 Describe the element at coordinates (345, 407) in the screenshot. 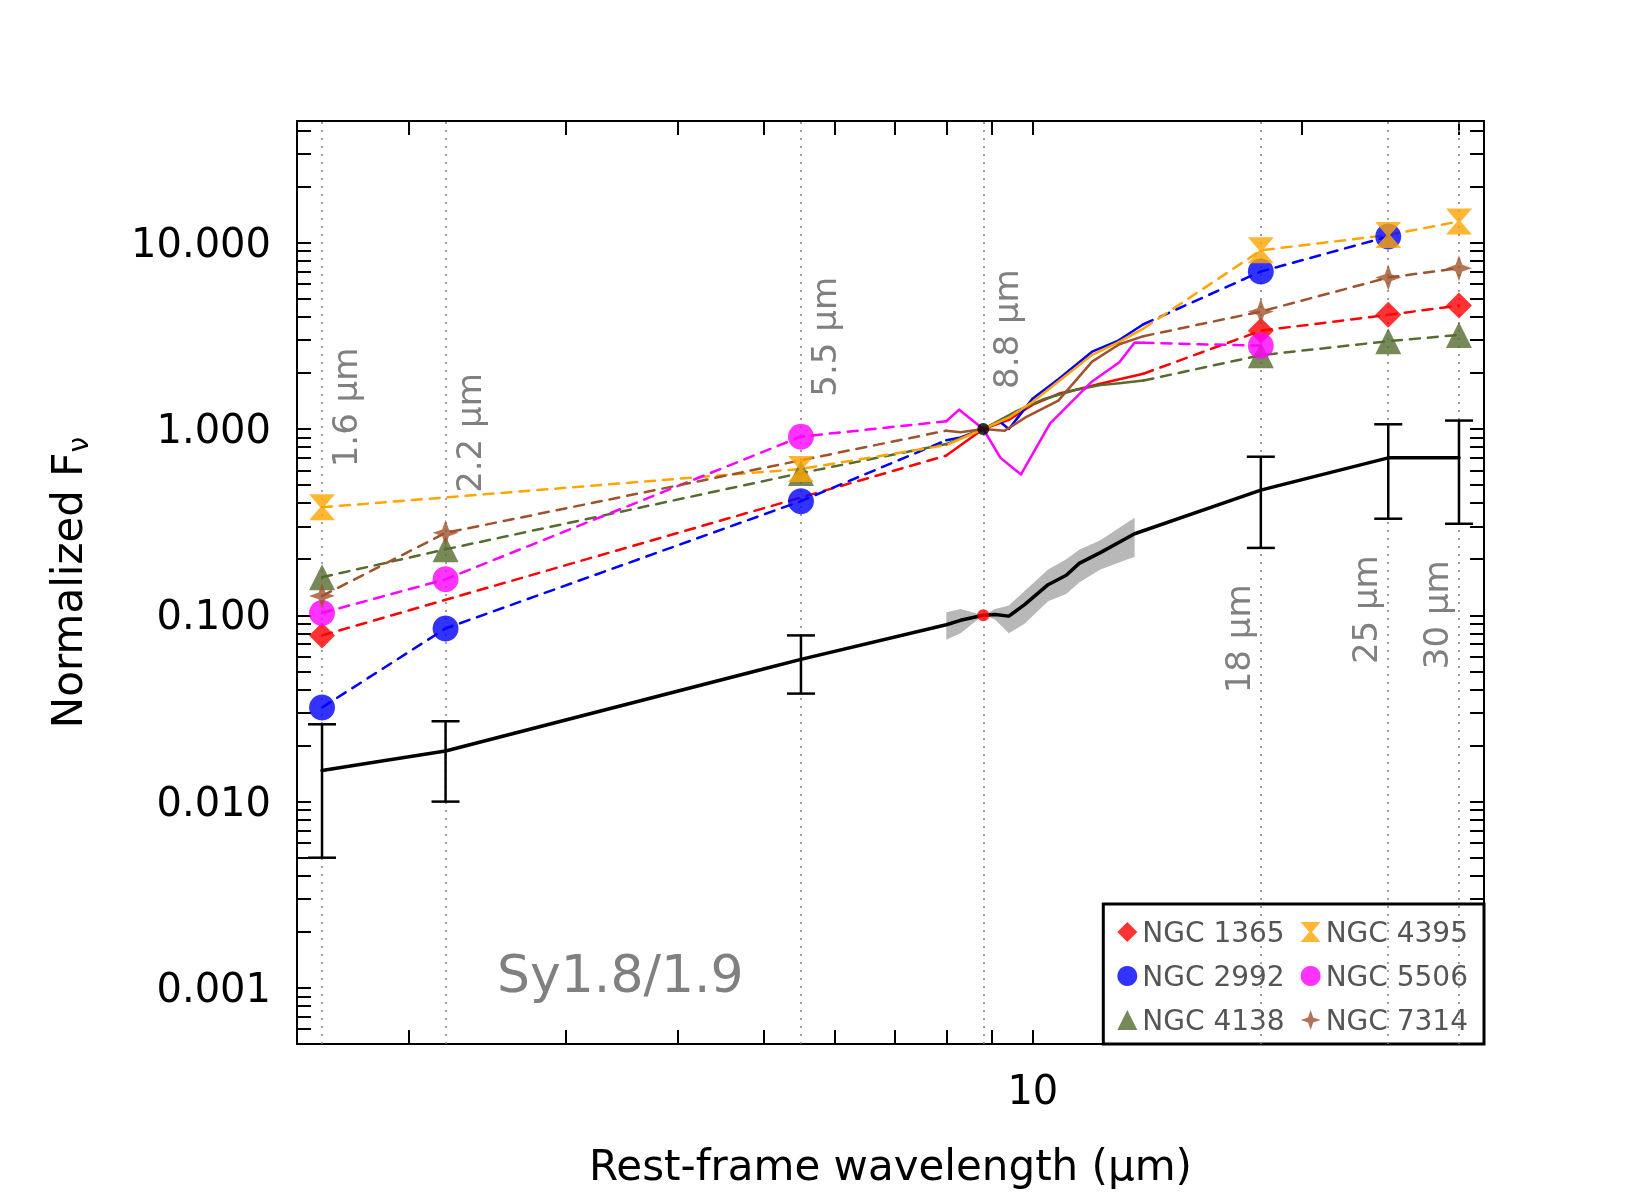

I see `ref-line-label: 1.6 μm` at that location.